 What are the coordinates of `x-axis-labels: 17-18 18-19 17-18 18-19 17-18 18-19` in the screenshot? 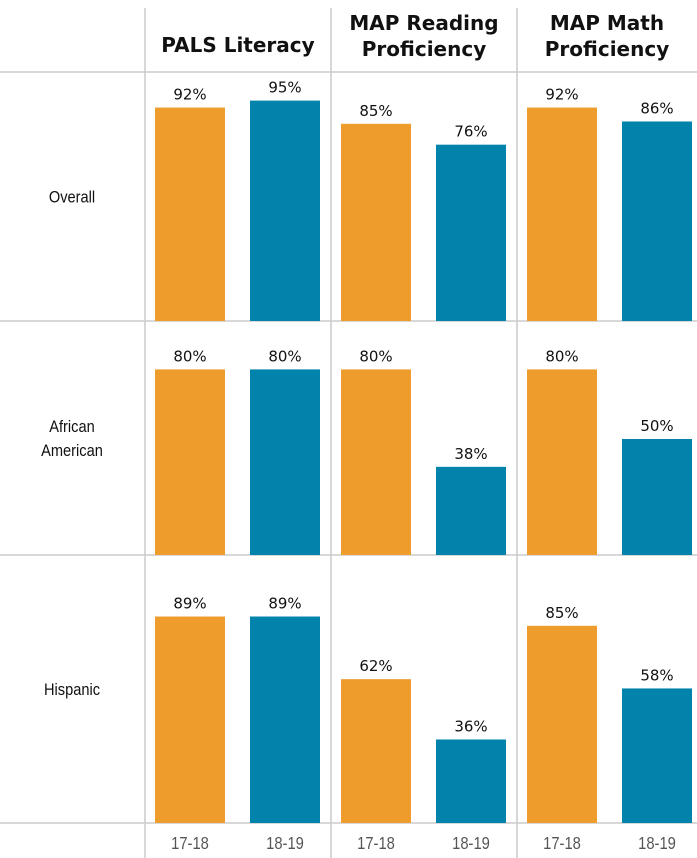 It's located at (423, 844).